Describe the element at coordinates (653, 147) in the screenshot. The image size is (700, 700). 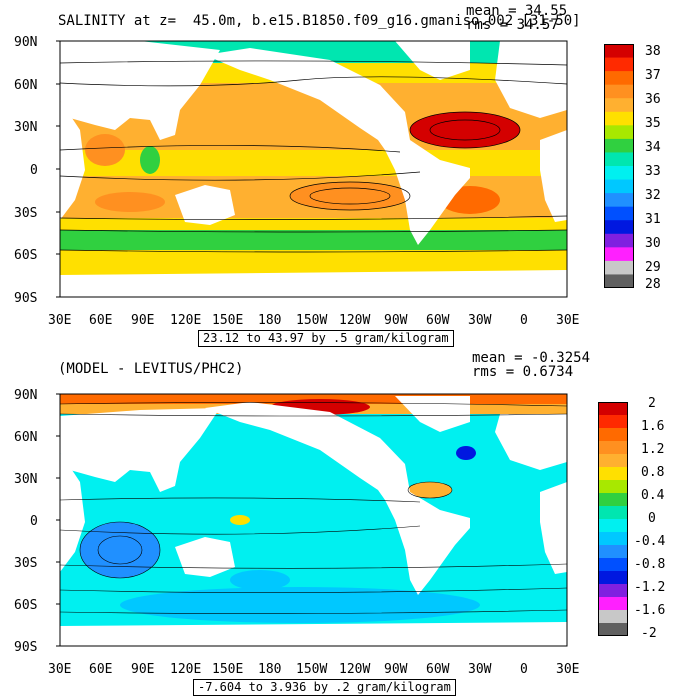
I see `colorbar-label: 34` at that location.